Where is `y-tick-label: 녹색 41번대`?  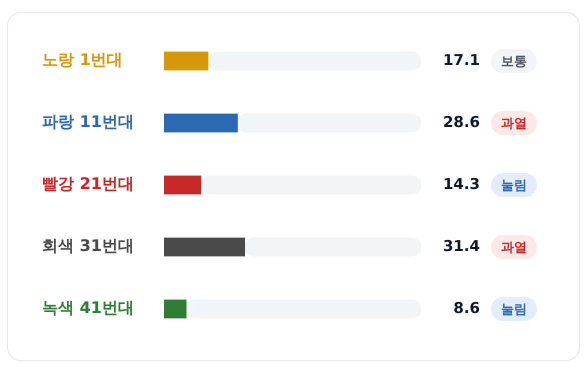
y-tick-label: 녹색 41번대 is located at coordinates (88, 308).